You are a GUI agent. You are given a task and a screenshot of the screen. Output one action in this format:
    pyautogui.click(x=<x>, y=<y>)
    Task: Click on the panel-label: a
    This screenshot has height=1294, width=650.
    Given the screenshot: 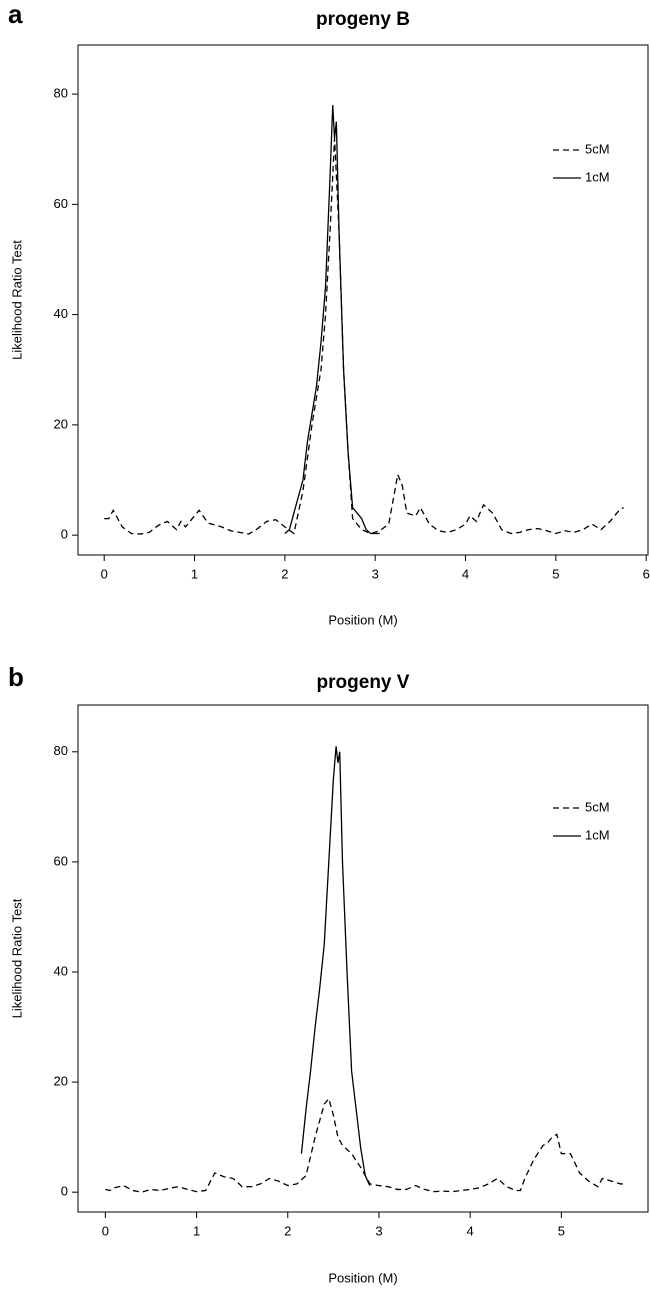 What is the action you would take?
    pyautogui.click(x=15, y=14)
    